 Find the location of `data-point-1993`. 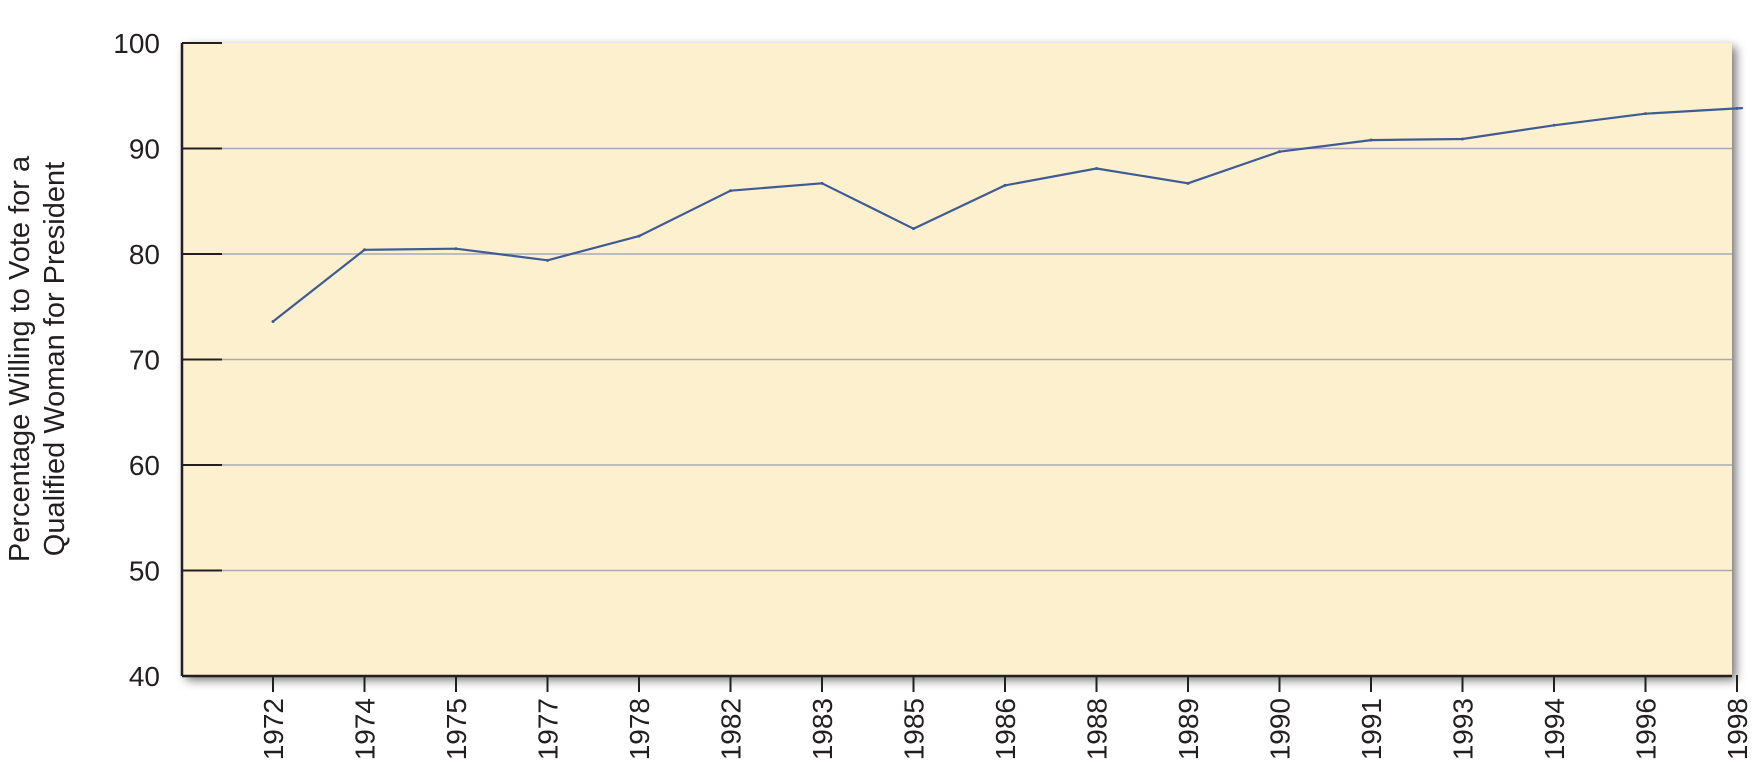

data-point-1993 is located at coordinates (1462, 139).